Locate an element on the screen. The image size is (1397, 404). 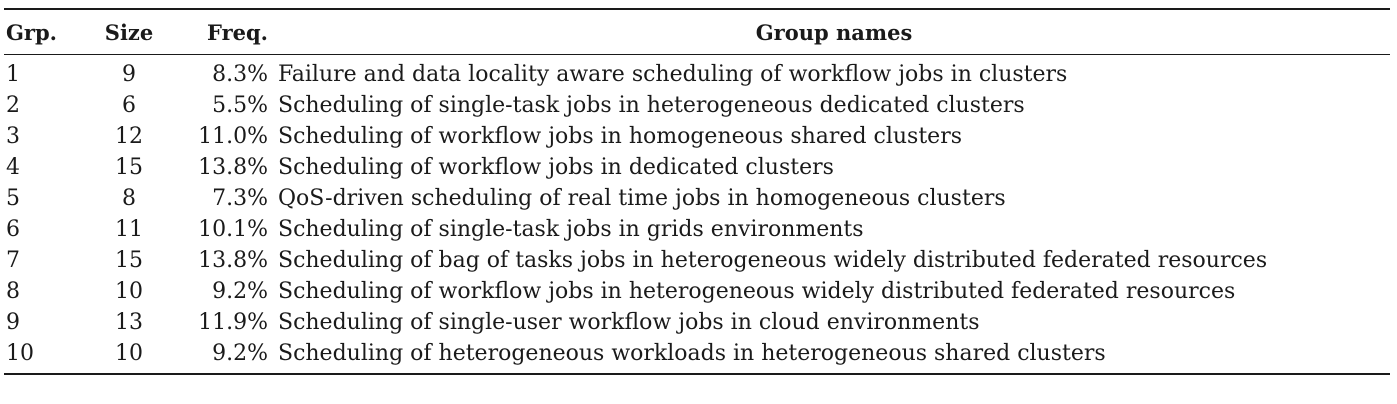
cell-group: 10 is located at coordinates (20, 353).